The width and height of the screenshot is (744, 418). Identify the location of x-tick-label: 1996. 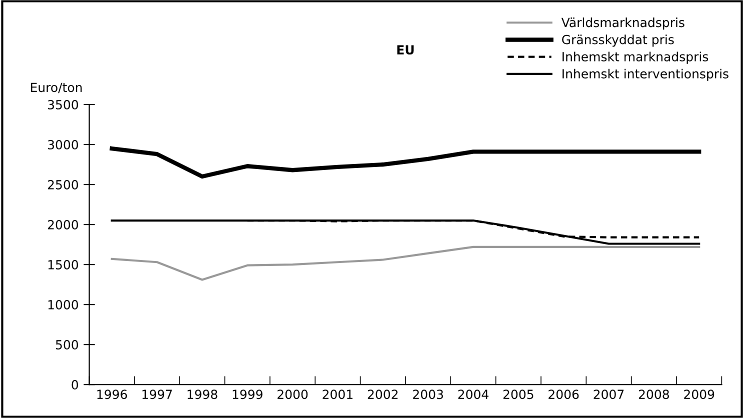
(112, 395).